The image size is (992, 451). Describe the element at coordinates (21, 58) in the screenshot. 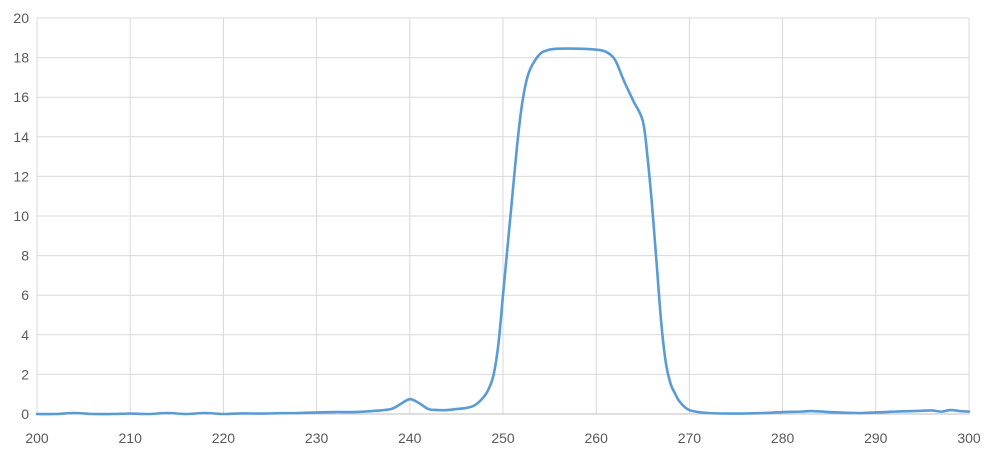

I see `y-tick-label: 18` at that location.